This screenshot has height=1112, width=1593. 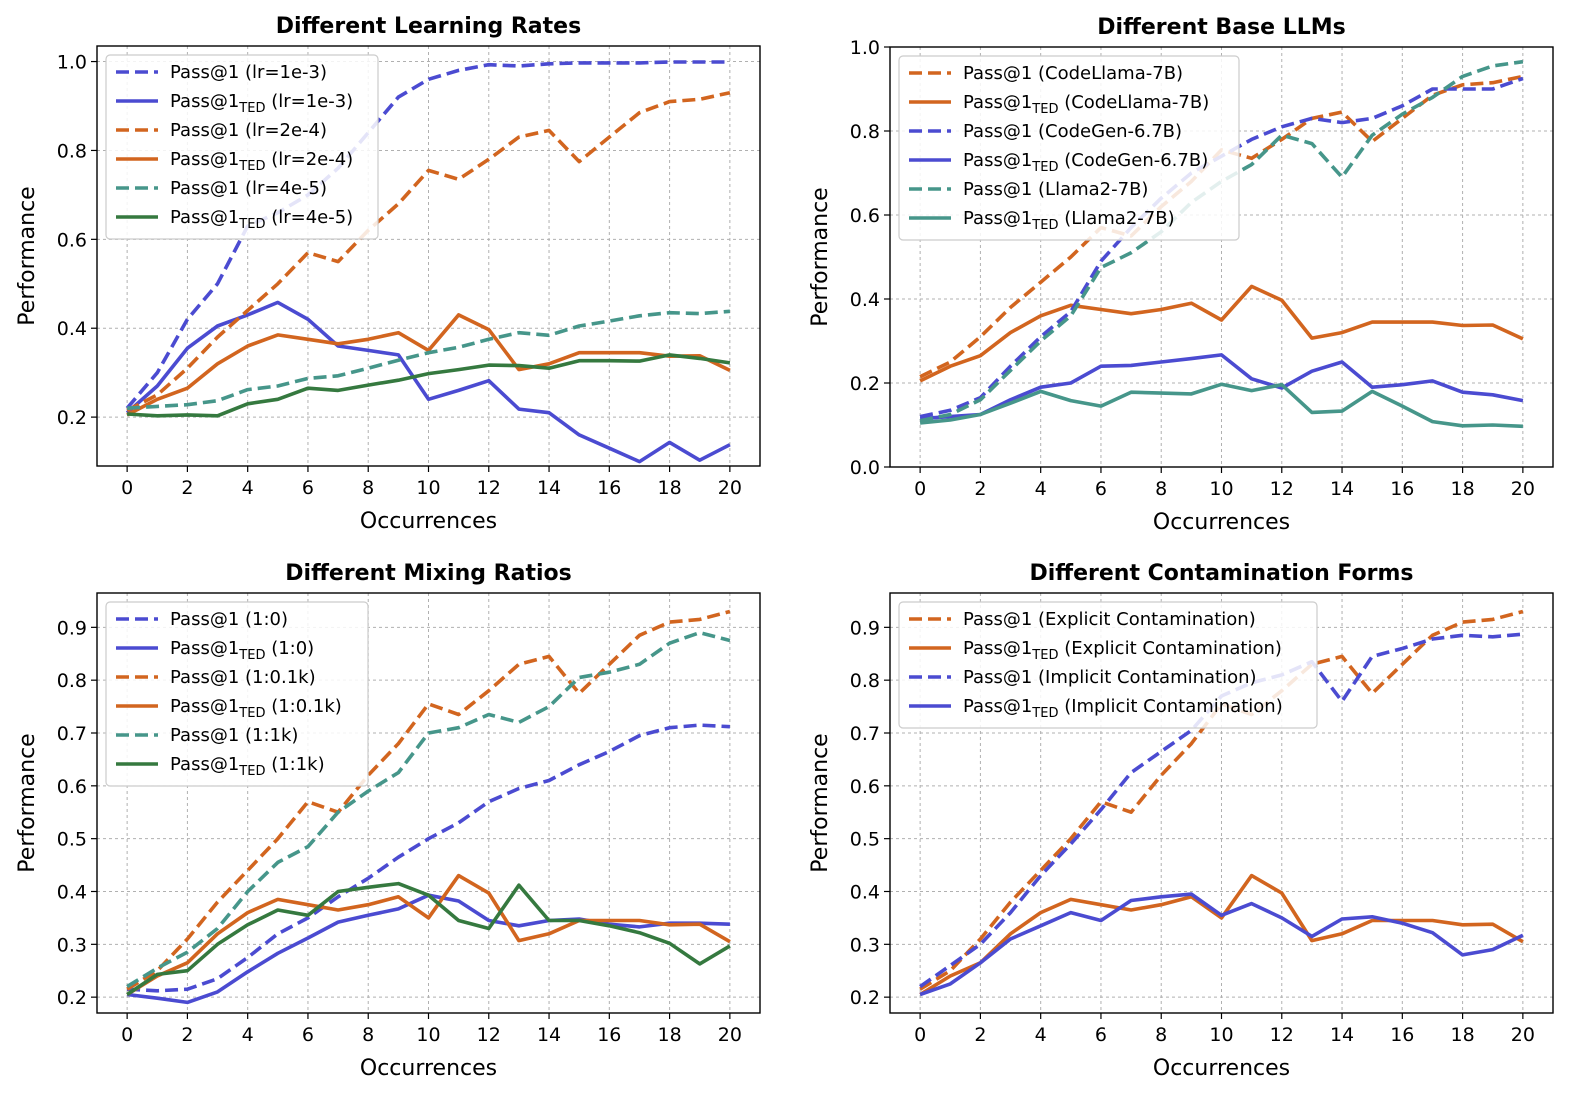 I want to click on y-tick-label: 0.7, so click(x=72, y=734).